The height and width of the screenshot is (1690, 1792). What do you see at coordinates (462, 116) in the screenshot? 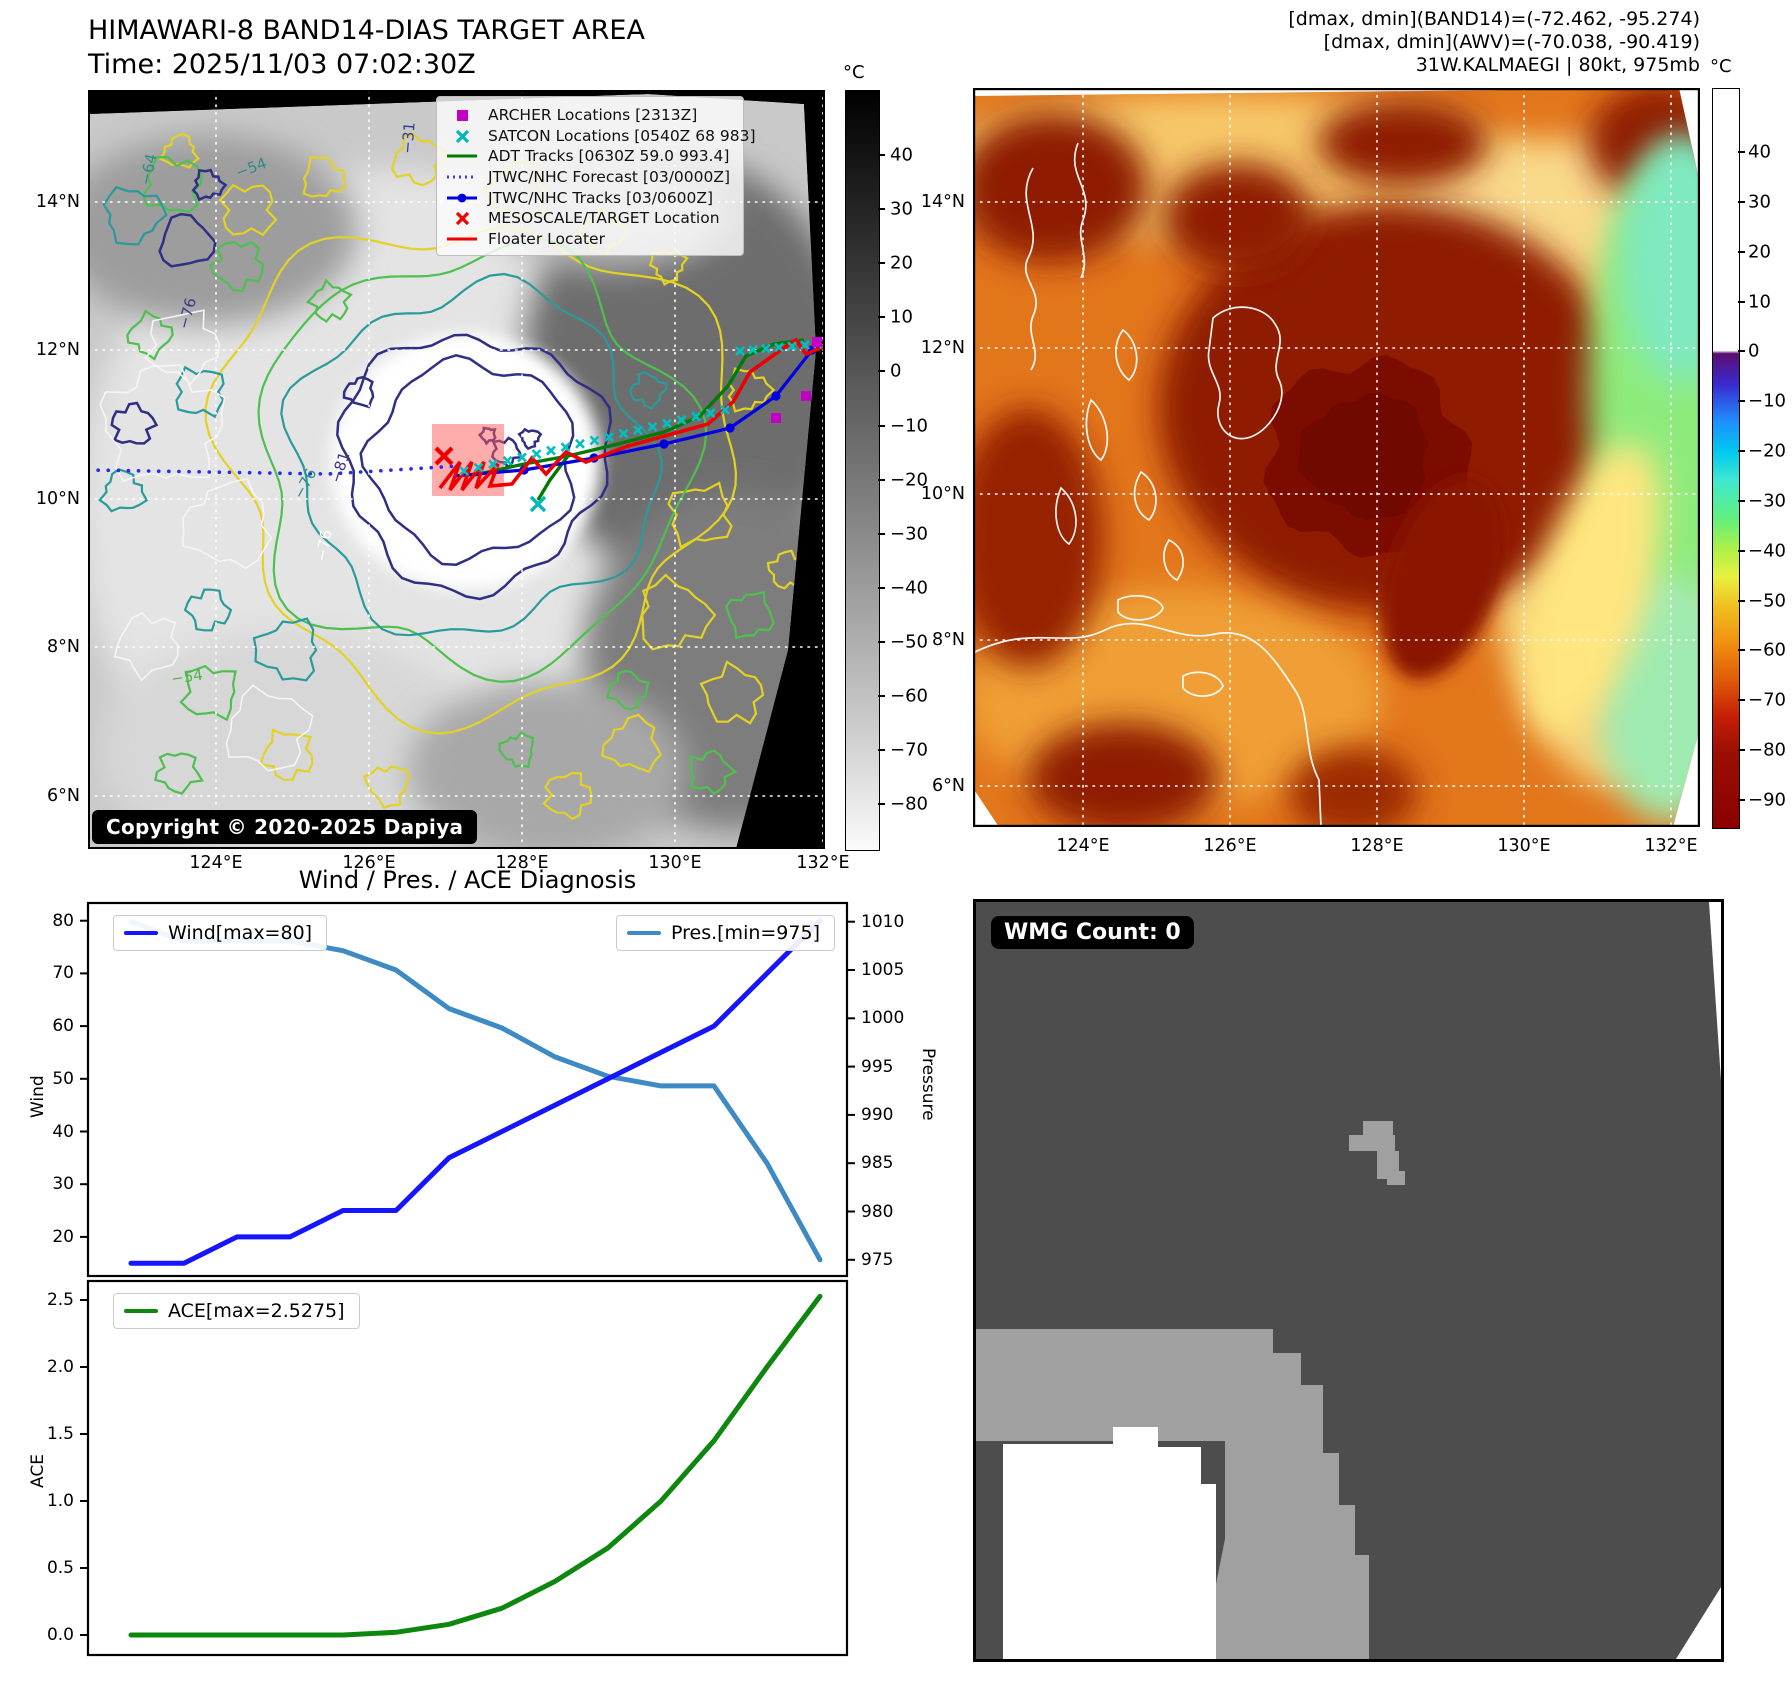
I see `square-icon` at bounding box center [462, 116].